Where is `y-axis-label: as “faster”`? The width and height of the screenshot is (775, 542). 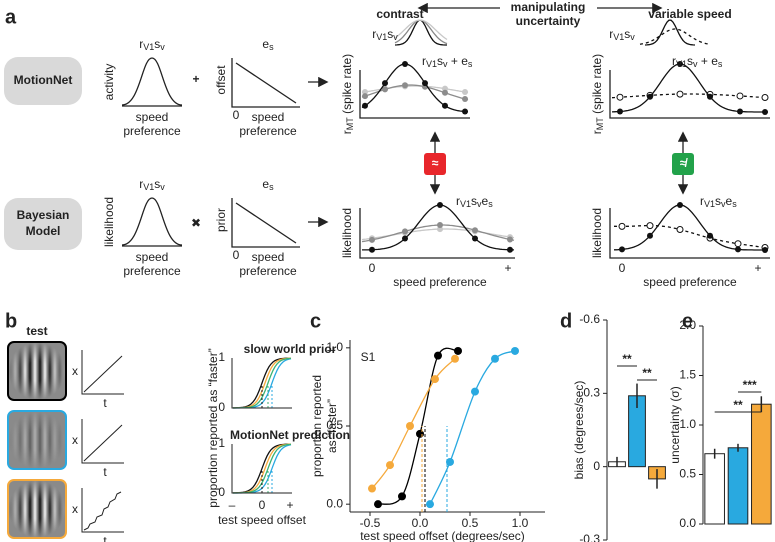
y-axis-label: as “faster” is located at coordinates (332, 426).